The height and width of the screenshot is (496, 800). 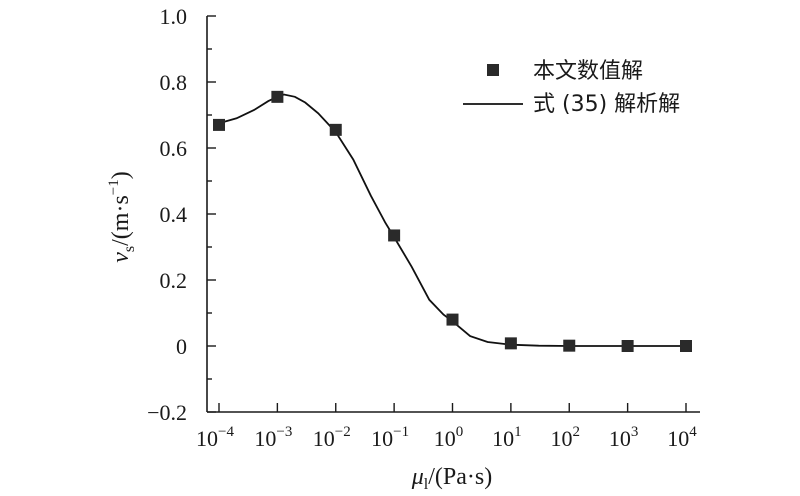 I want to click on x-axis-ticks: 10⁻⁴ 10⁻³ 10⁻² 10⁻¹ 10⁰ 10¹ 10² 10³ 10⁴, so click(x=446, y=427).